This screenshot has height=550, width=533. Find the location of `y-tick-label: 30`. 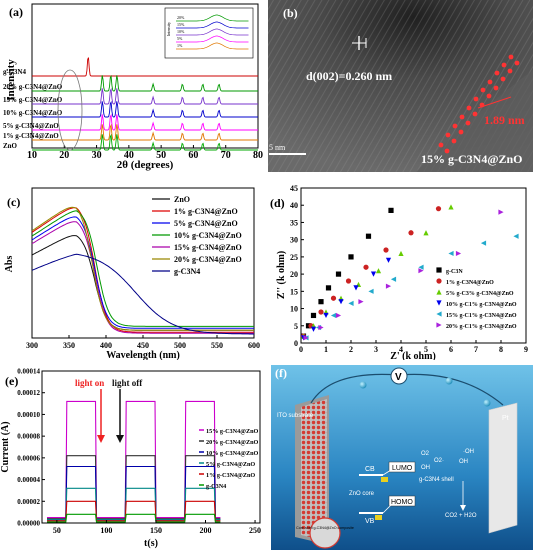

y-tick-label: 30 is located at coordinates (294, 240).